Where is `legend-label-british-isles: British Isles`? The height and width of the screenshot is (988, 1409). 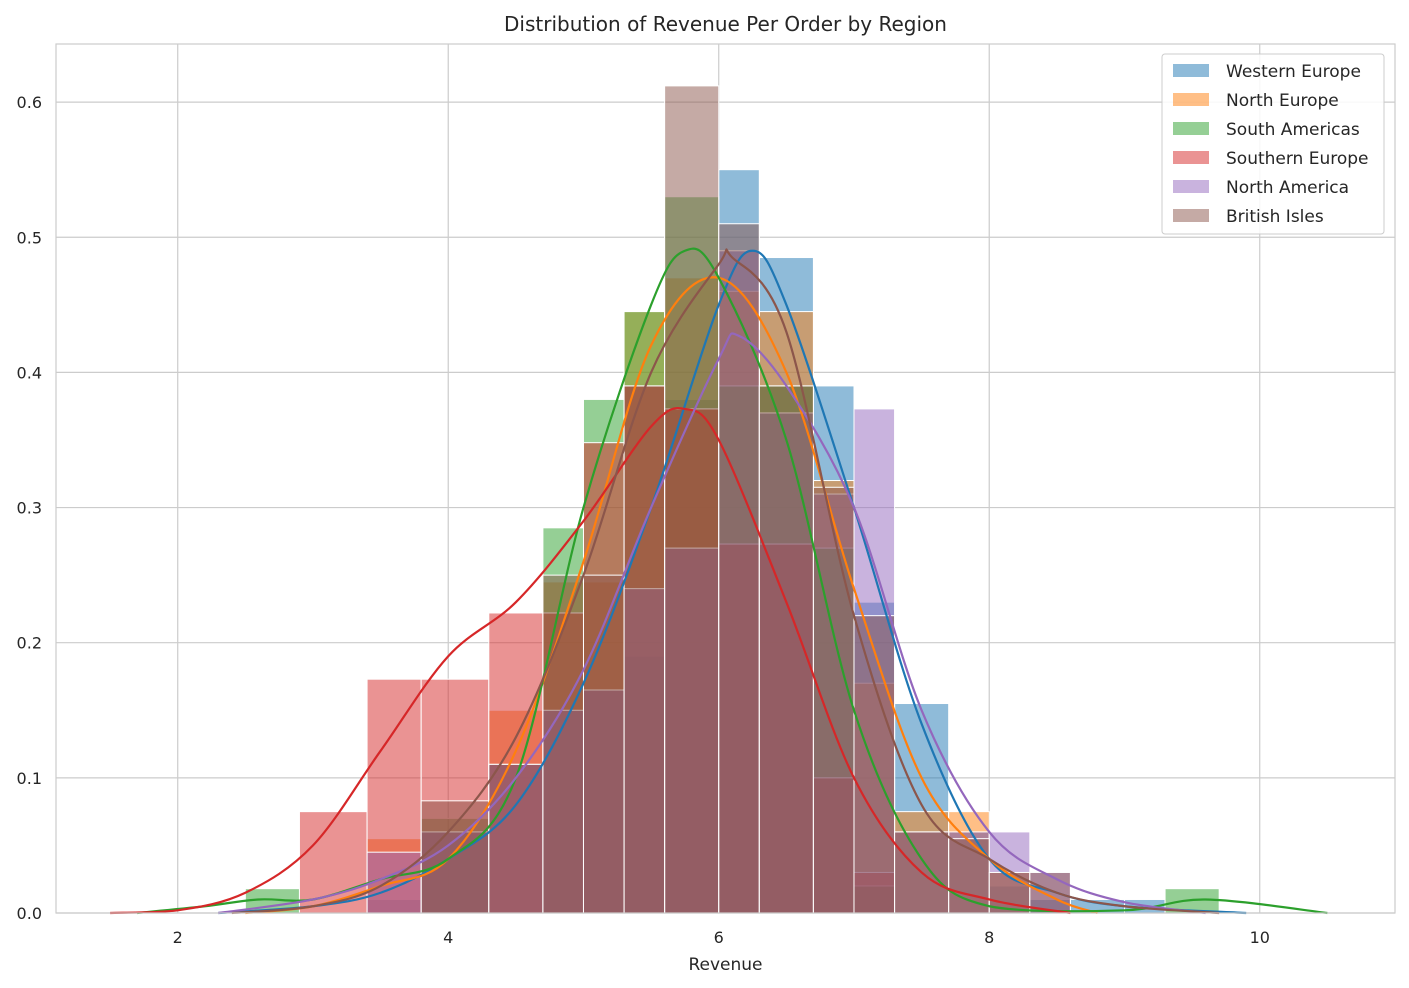
legend-label-british-isles: British Isles is located at coordinates (1275, 217).